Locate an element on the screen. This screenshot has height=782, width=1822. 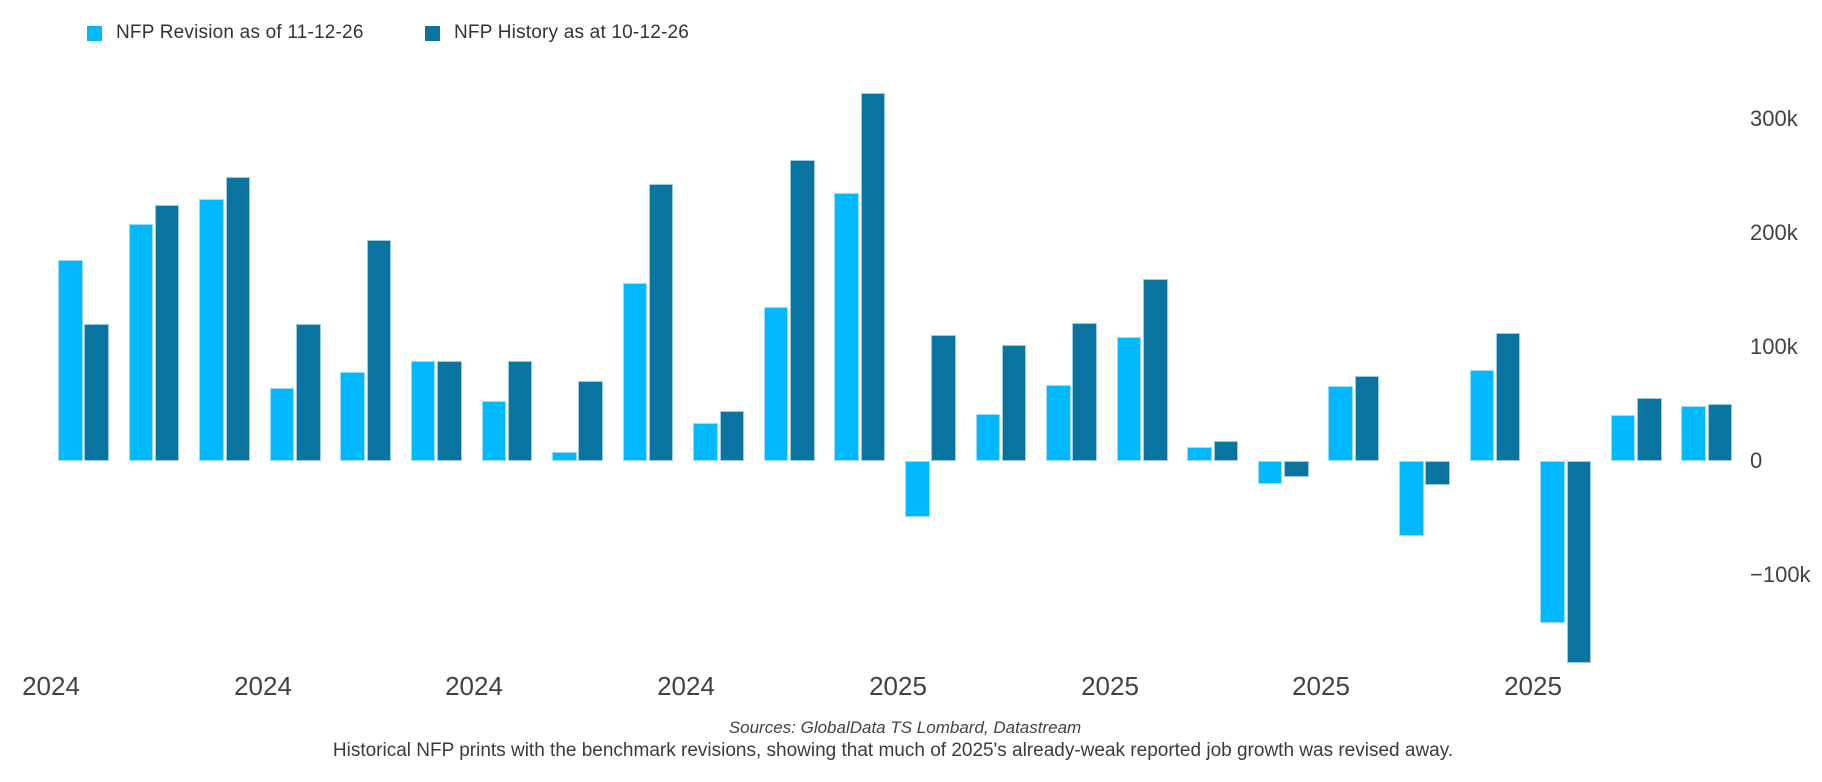
legend-item-history: NFP History as at 10-12-26 is located at coordinates (557, 33).